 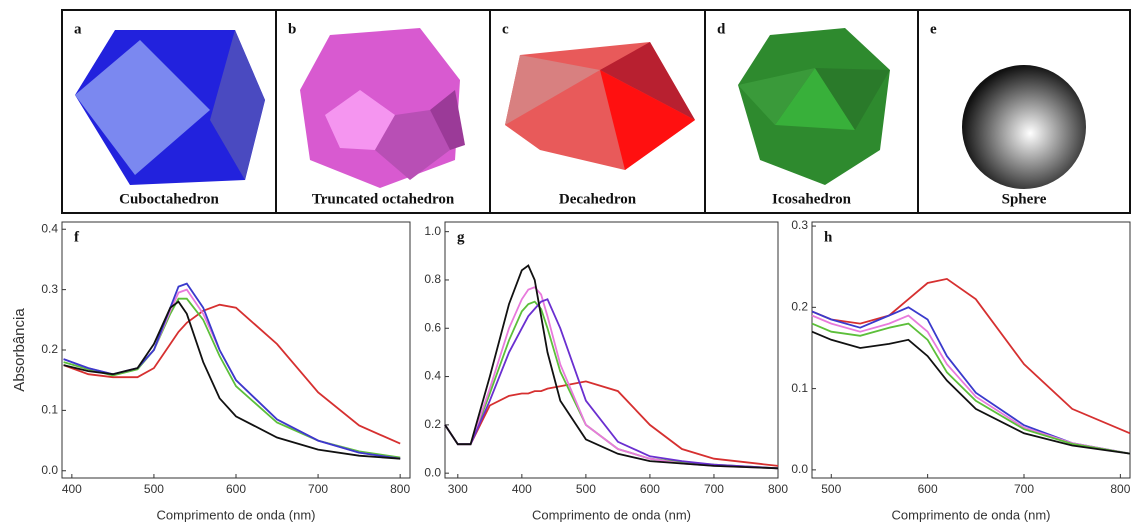 I want to click on y-tick-label: 1.0, so click(x=432, y=231).